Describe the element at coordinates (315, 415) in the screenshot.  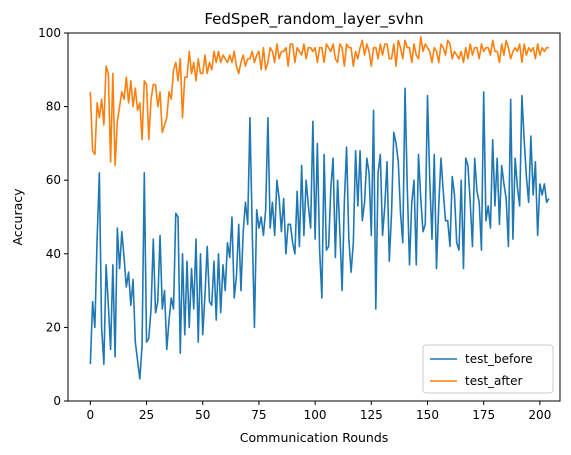
I see `x-tick-label: 100` at that location.